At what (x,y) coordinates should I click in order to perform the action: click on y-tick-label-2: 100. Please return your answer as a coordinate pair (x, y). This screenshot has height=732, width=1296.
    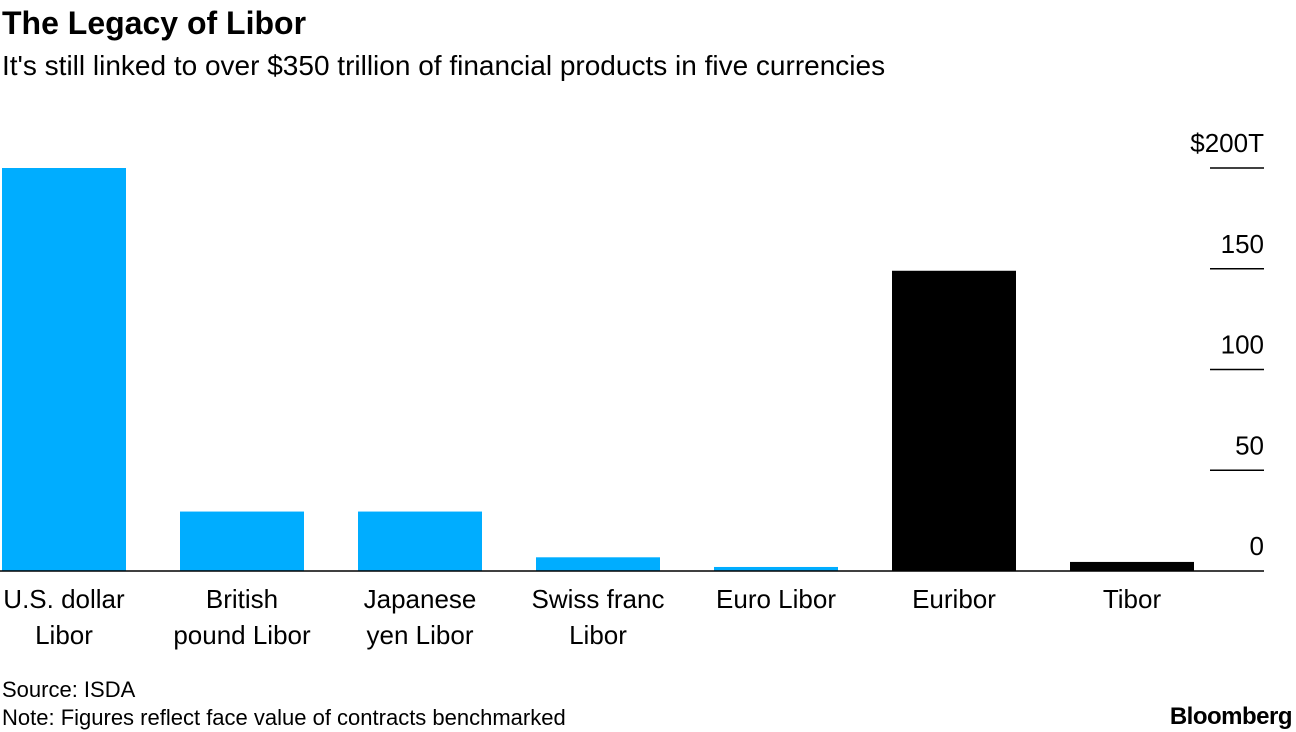
    Looking at the image, I should click on (1242, 345).